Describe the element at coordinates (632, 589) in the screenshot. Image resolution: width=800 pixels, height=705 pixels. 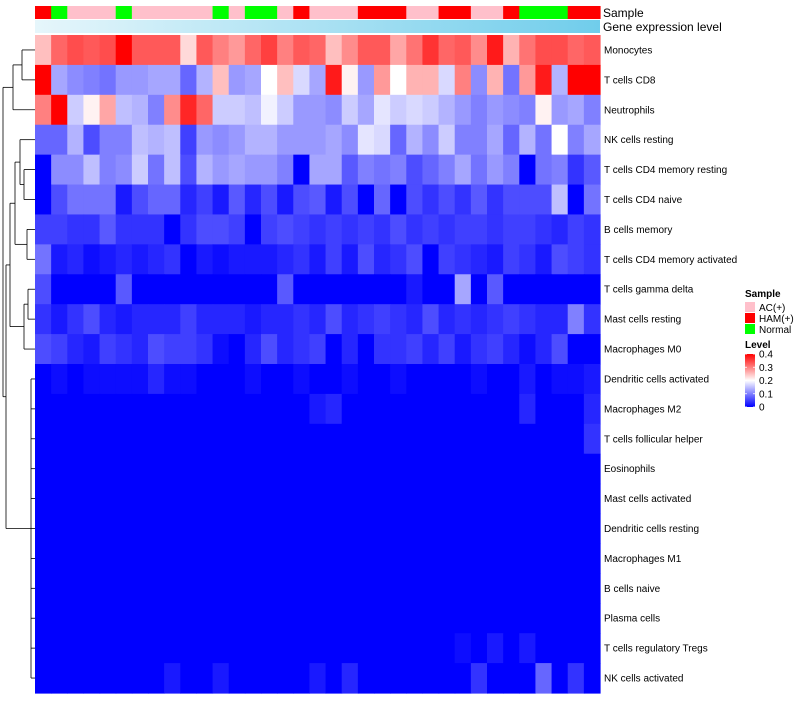
I see `row-label: B cells naive` at that location.